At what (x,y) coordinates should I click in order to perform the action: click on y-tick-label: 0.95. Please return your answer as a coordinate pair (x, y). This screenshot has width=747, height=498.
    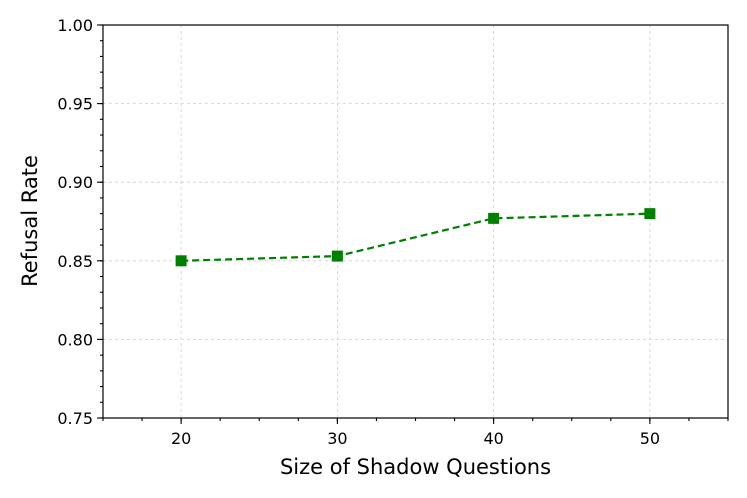
    Looking at the image, I should click on (75, 104).